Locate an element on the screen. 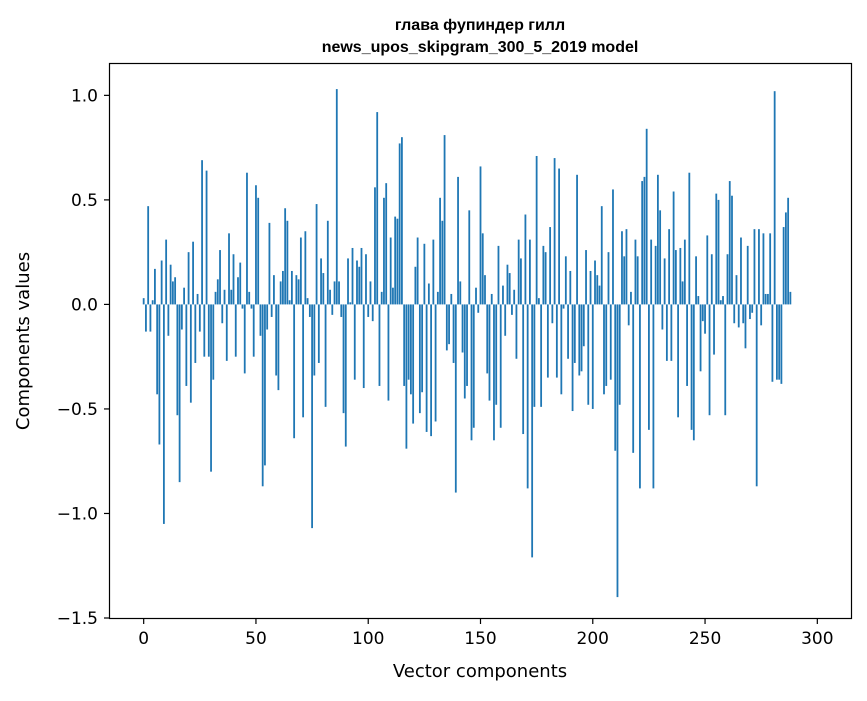 The height and width of the screenshot is (701, 867). y-tick-label: 0.0 is located at coordinates (84, 305).